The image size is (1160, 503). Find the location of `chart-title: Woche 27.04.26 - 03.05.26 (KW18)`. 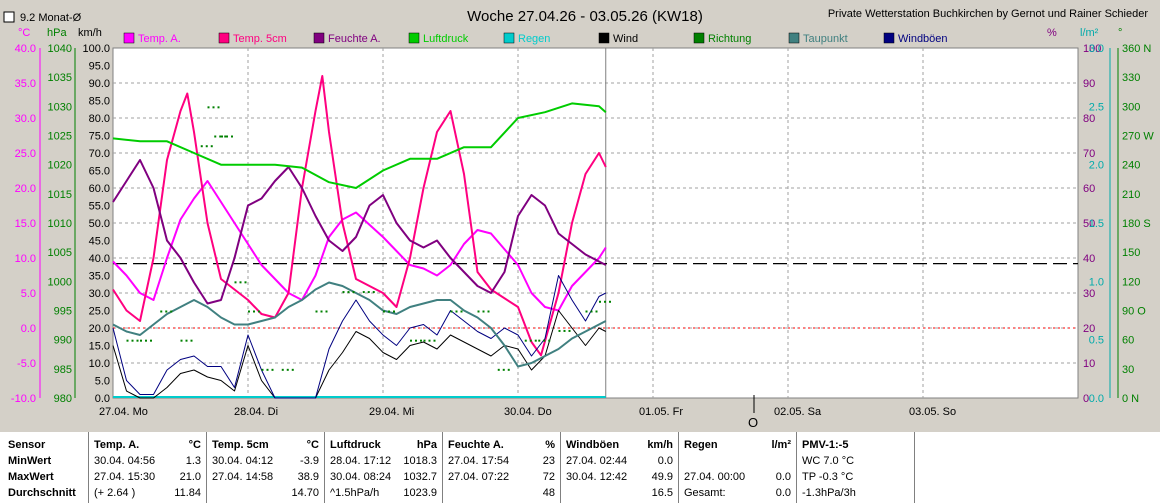

chart-title: Woche 27.04.26 - 03.05.26 (KW18) is located at coordinates (585, 16).